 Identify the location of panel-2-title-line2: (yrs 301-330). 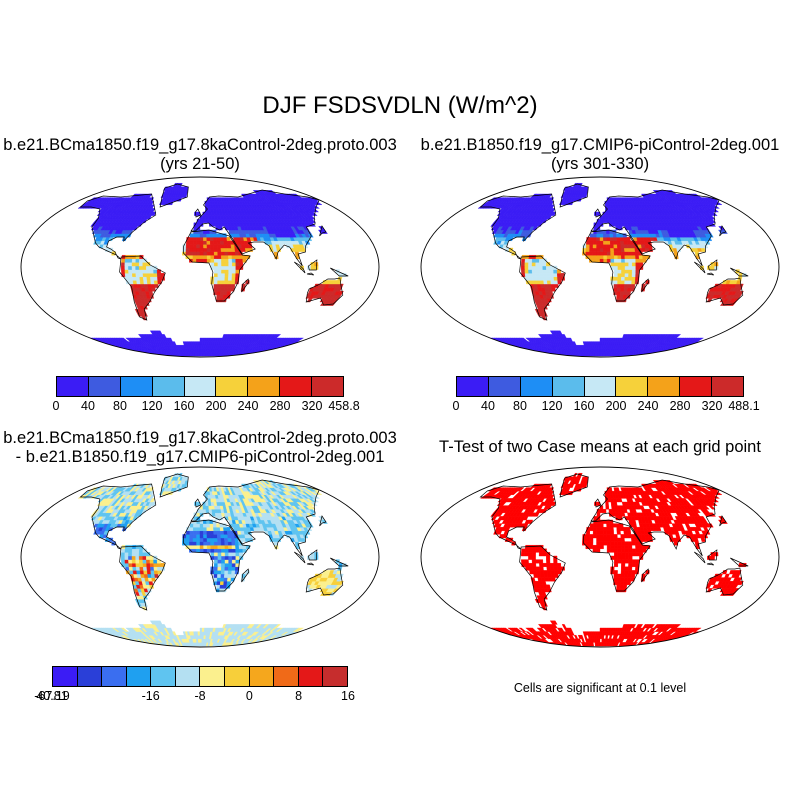
(600, 164).